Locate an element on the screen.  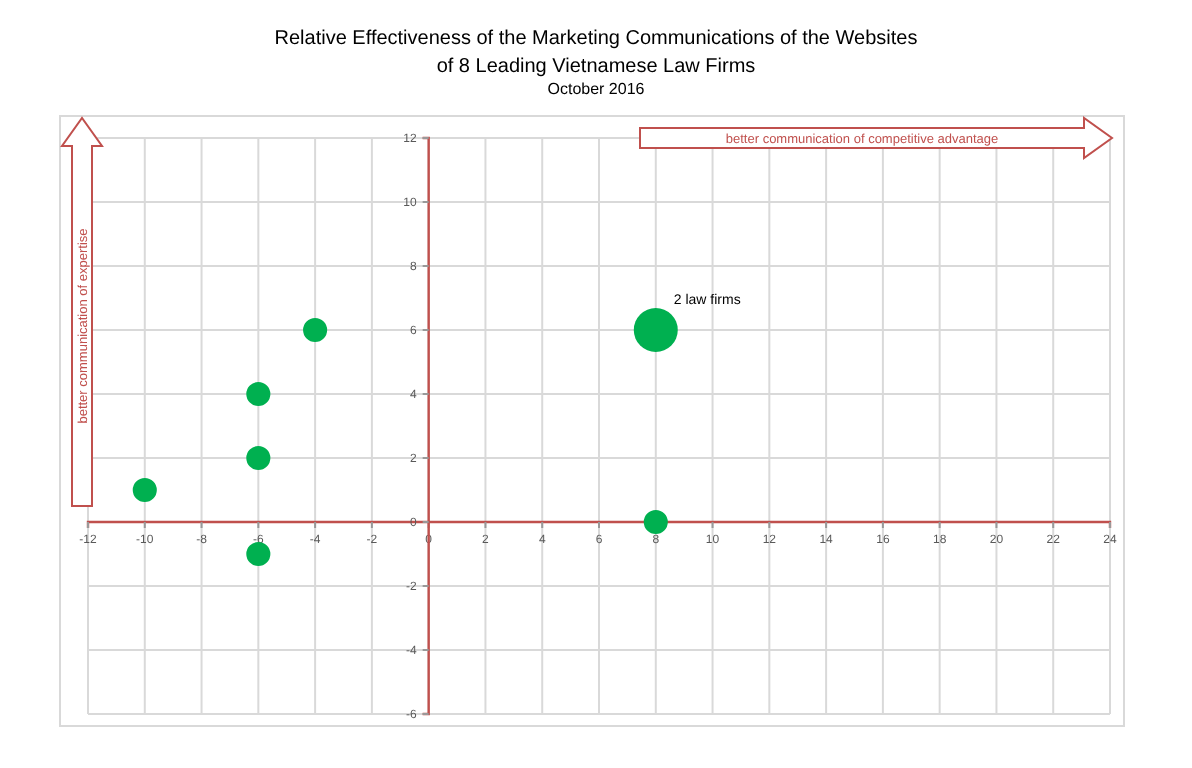
chart-subtitle: October 2016 is located at coordinates (596, 89).